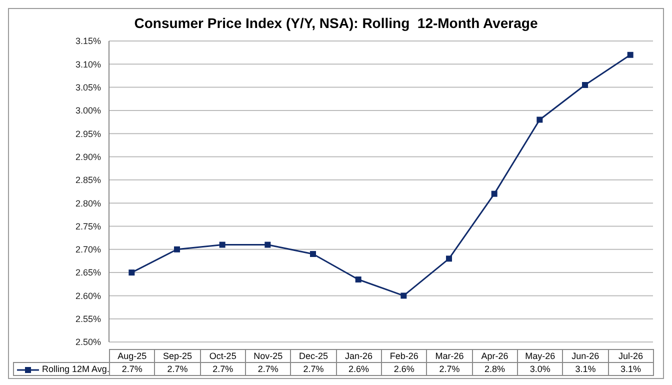 This screenshot has height=385, width=672. What do you see at coordinates (88, 249) in the screenshot?
I see `y-tick-label: 2.70%` at bounding box center [88, 249].